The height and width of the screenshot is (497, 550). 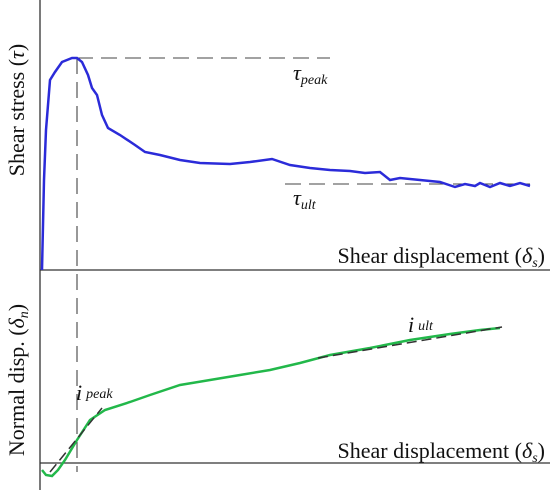 What do you see at coordinates (16, 117) in the screenshot?
I see `text: Shear stress (` at bounding box center [16, 117].